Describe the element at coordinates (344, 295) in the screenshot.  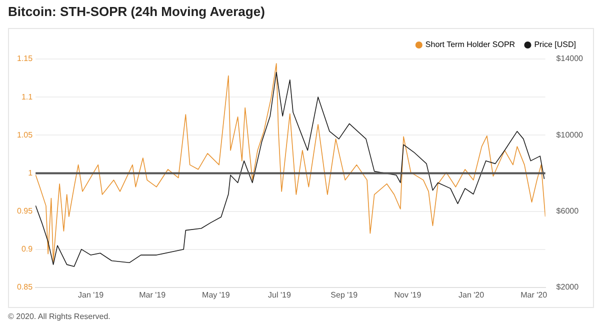
I see `x-tick-label: Sep '19` at that location.